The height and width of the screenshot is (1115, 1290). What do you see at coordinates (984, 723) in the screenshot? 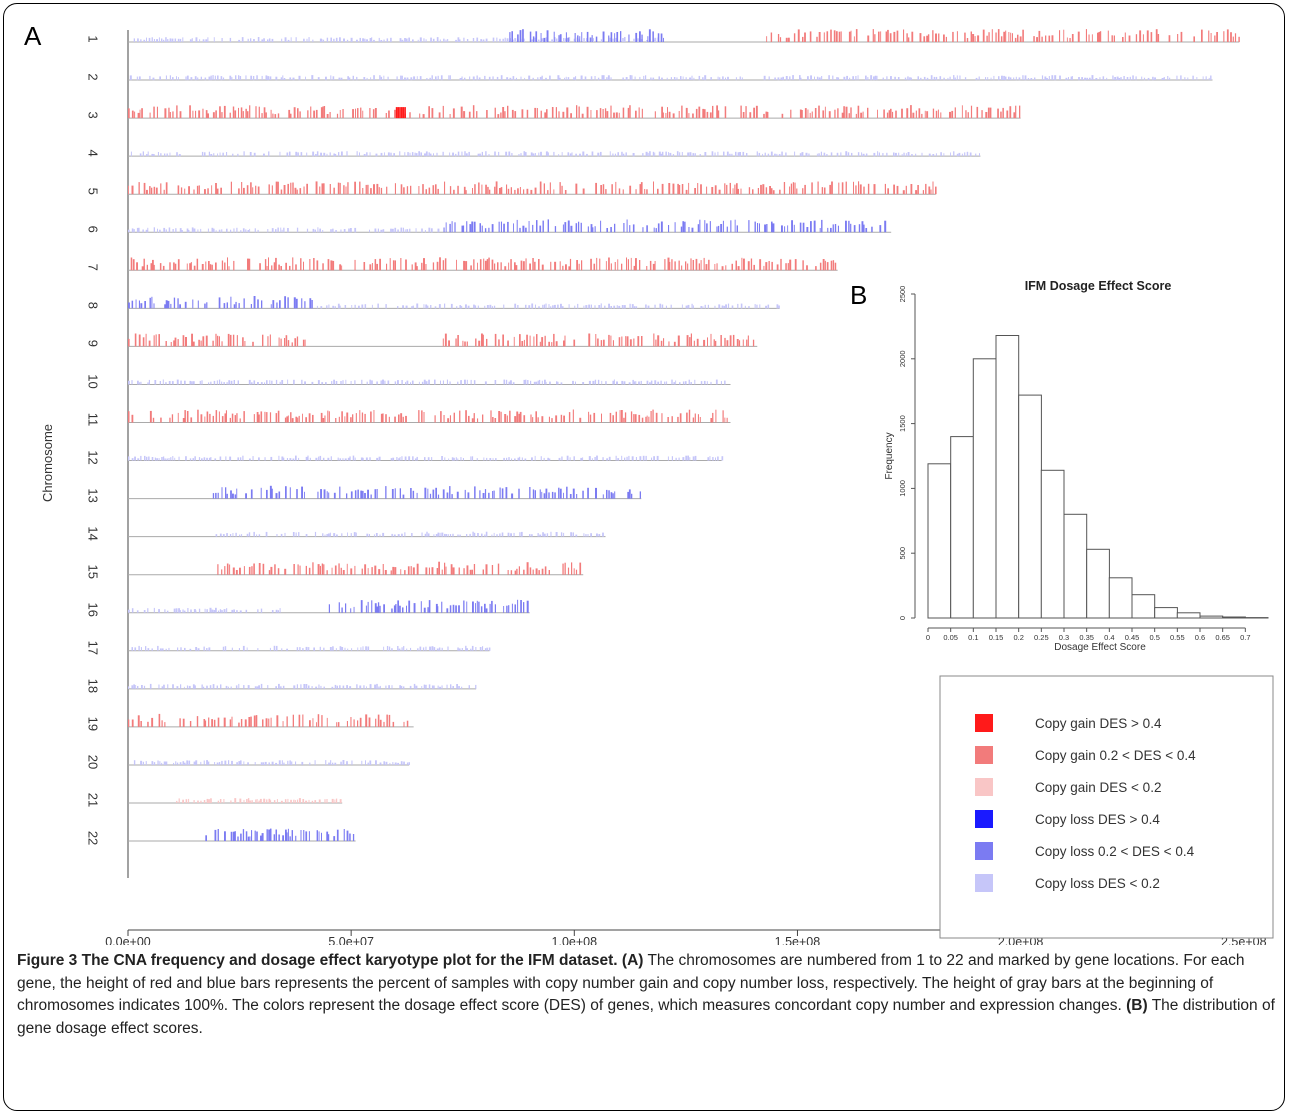
I see `legend-swatch` at bounding box center [984, 723].